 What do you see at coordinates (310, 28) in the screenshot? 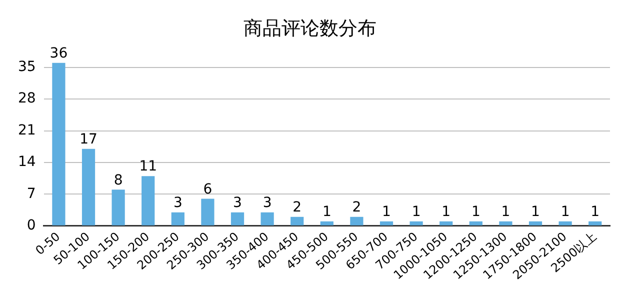
I see `chart-title: 商品评论数分布` at bounding box center [310, 28].